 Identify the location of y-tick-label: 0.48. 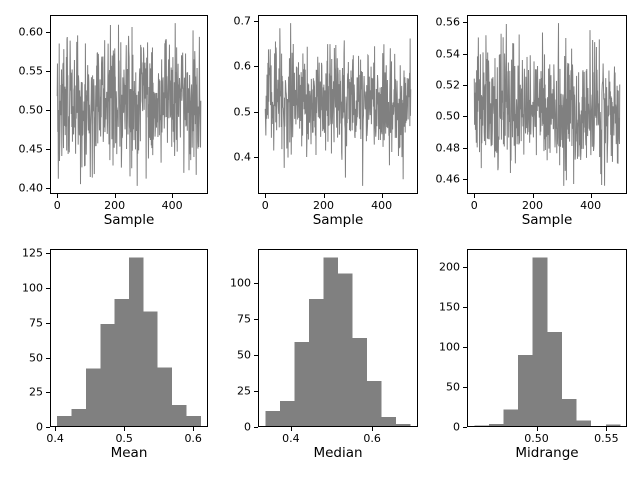
(448, 147).